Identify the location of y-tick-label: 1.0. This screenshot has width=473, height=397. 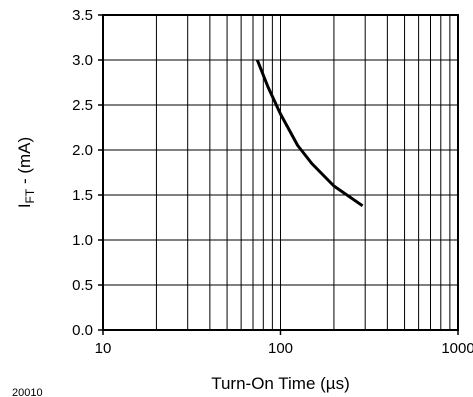
(82, 240).